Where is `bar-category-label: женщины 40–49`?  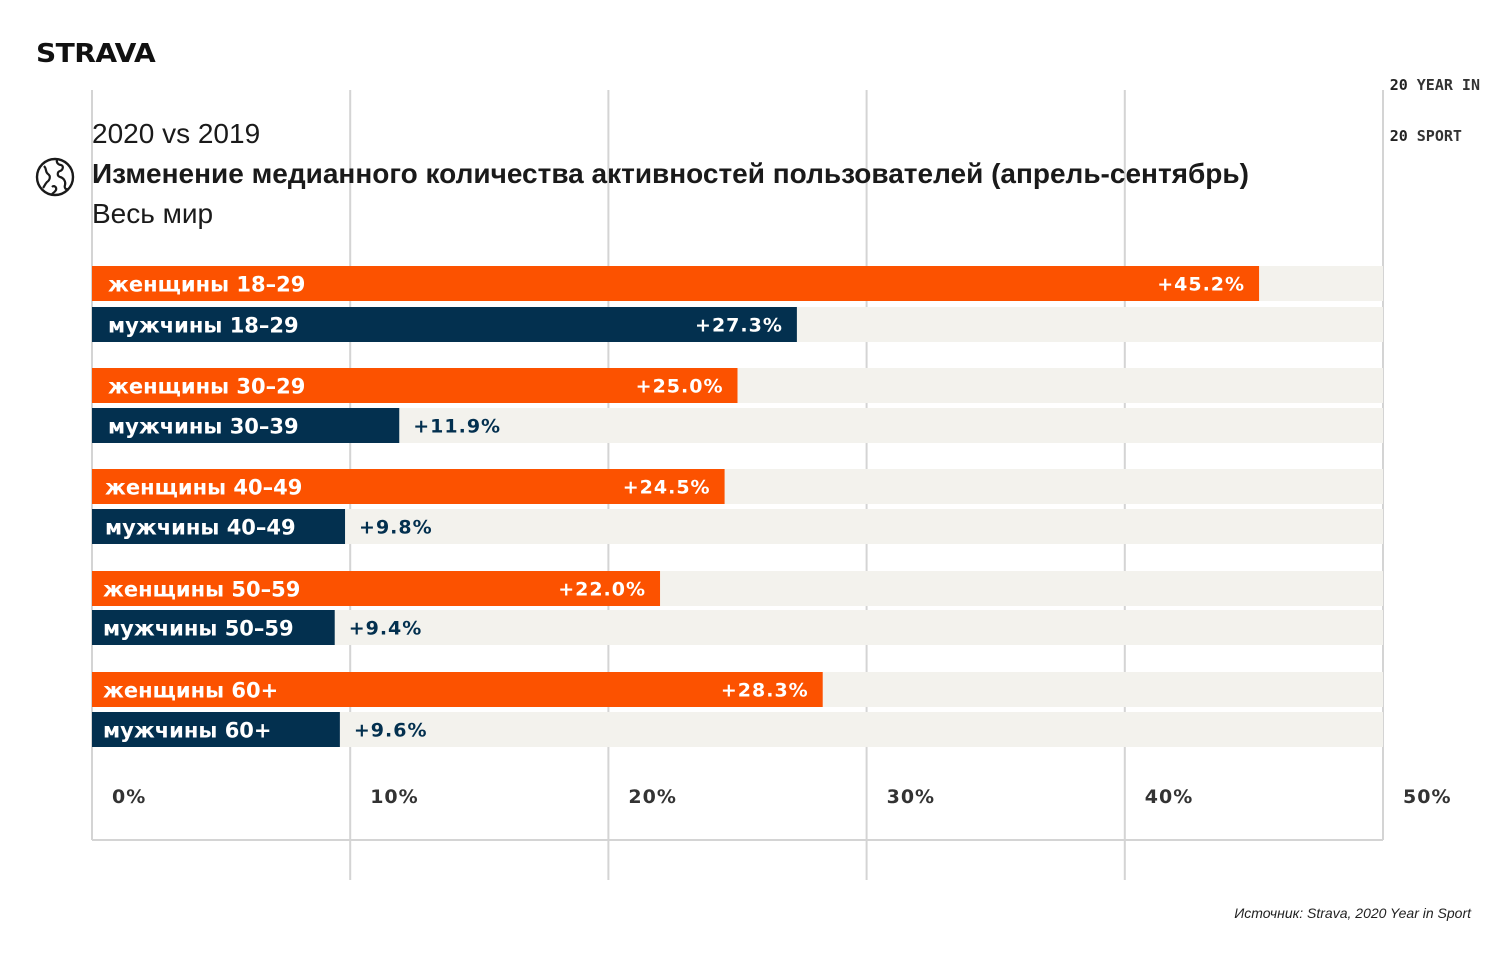 bar-category-label: женщины 40–49 is located at coordinates (203, 488).